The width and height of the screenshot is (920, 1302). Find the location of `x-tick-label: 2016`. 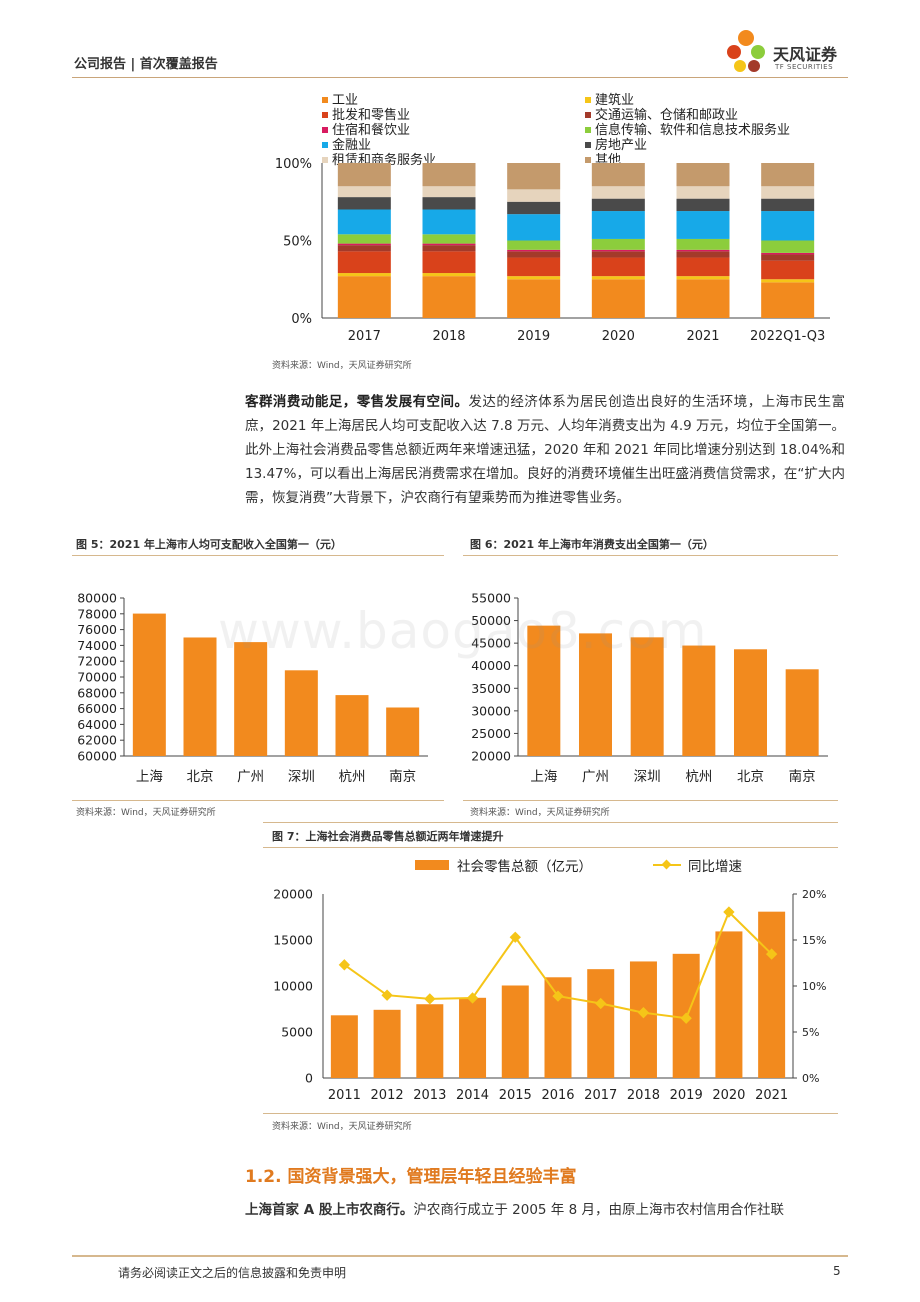

x-tick-label: 2016 is located at coordinates (557, 1095).